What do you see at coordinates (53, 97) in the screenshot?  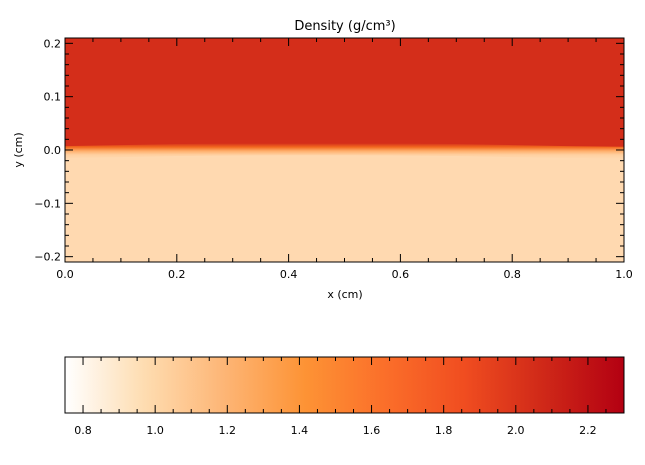 I see `y-tick-label: 0.1` at bounding box center [53, 97].